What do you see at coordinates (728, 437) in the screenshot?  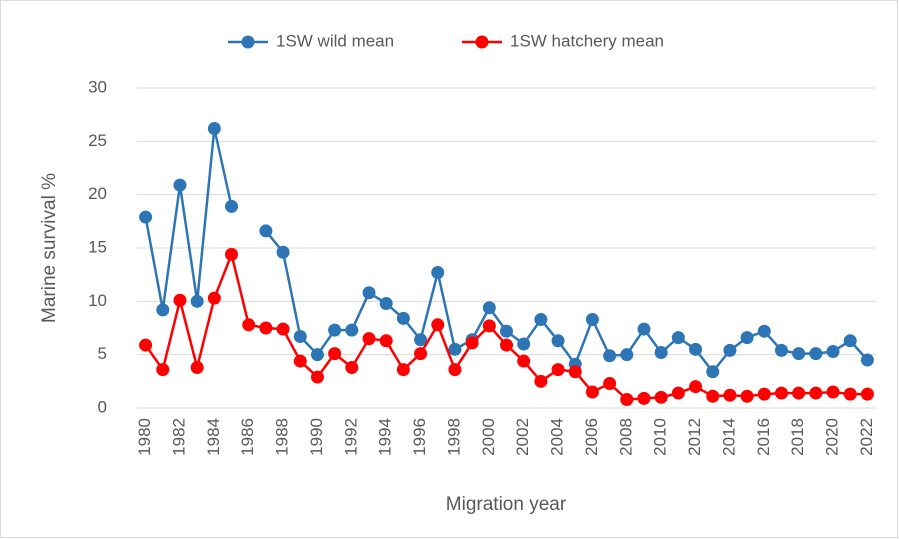 I see `x-tick-label: 2014` at bounding box center [728, 437].